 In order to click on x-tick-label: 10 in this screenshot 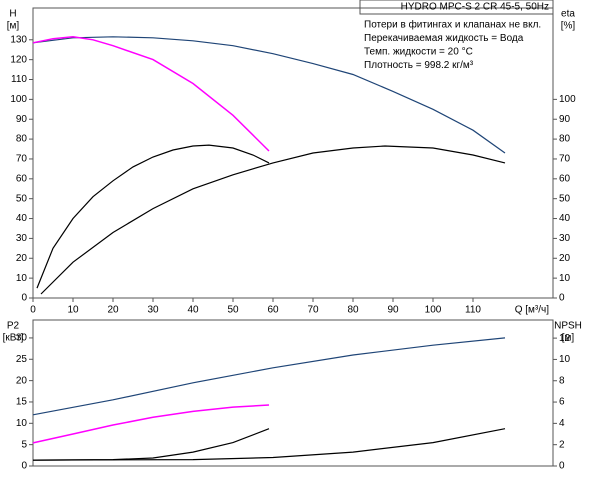, I will do `click(73, 310)`.